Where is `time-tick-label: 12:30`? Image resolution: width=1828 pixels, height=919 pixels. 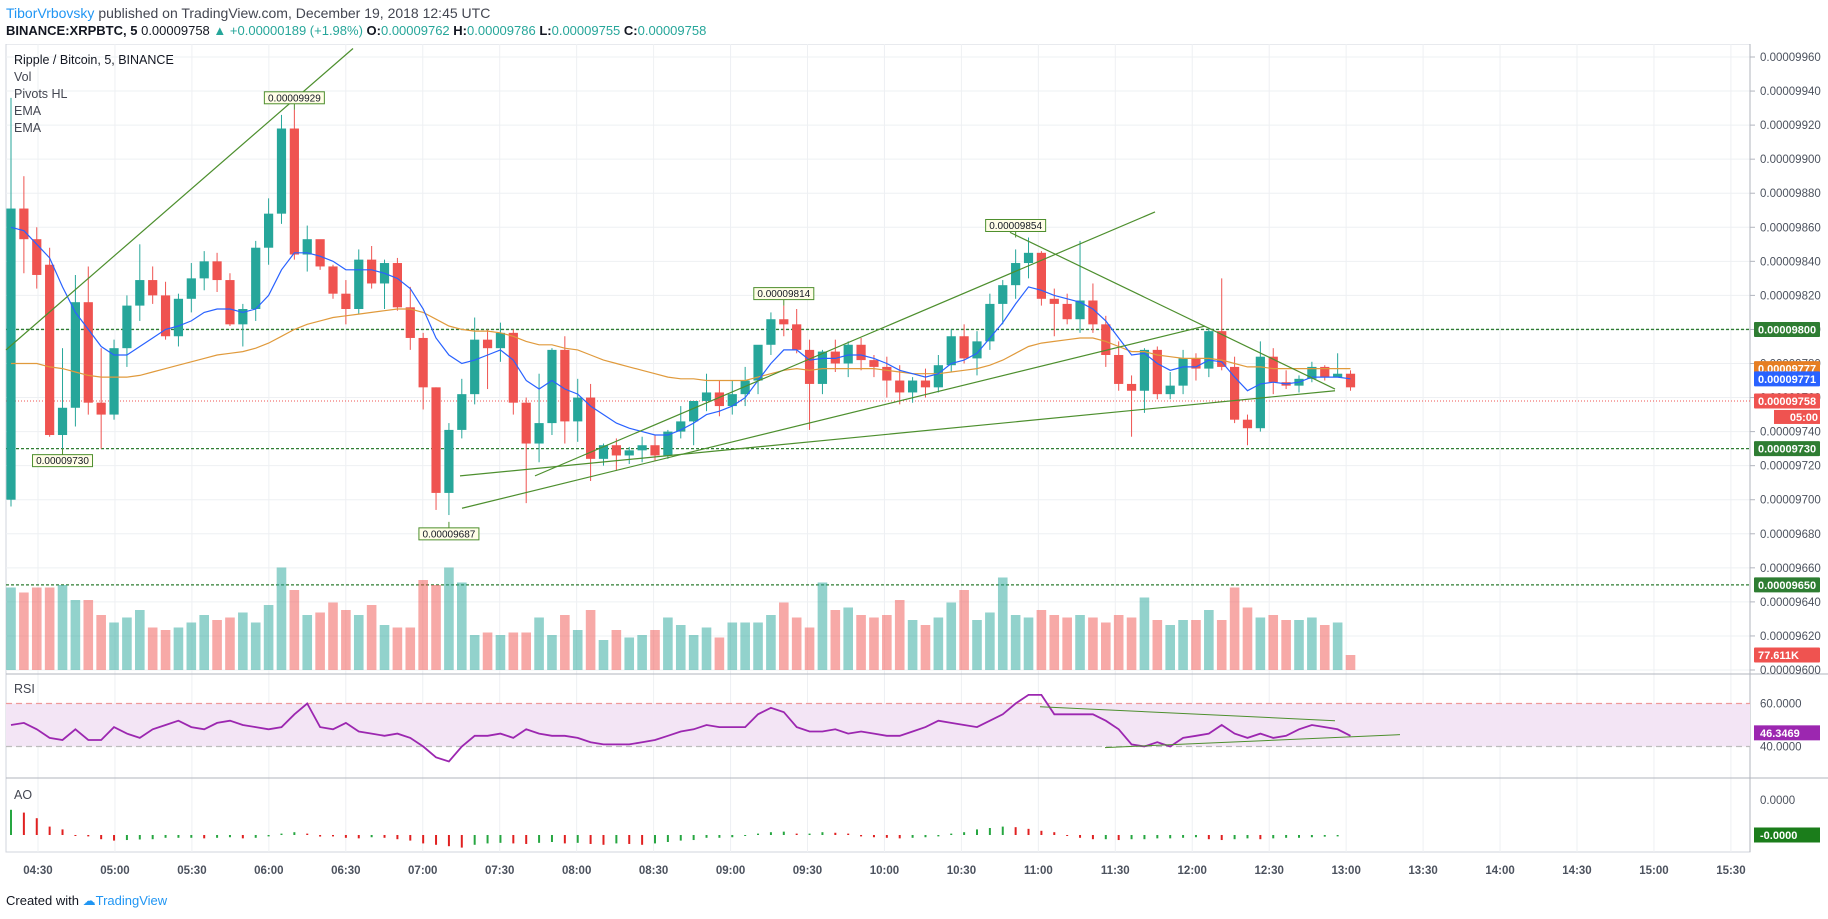 time-tick-label: 12:30 is located at coordinates (1268, 871).